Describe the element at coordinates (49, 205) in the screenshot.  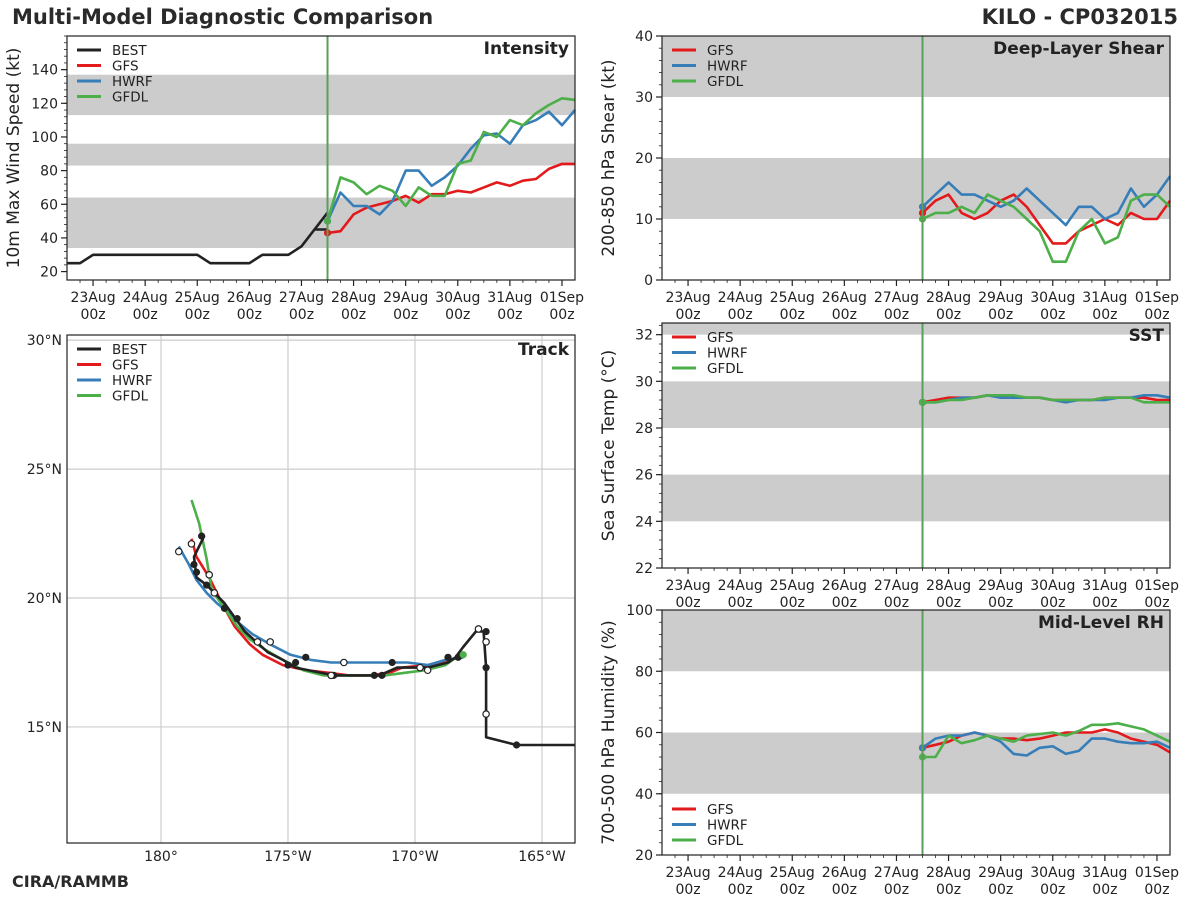
I see `y-tick-label: 60` at that location.